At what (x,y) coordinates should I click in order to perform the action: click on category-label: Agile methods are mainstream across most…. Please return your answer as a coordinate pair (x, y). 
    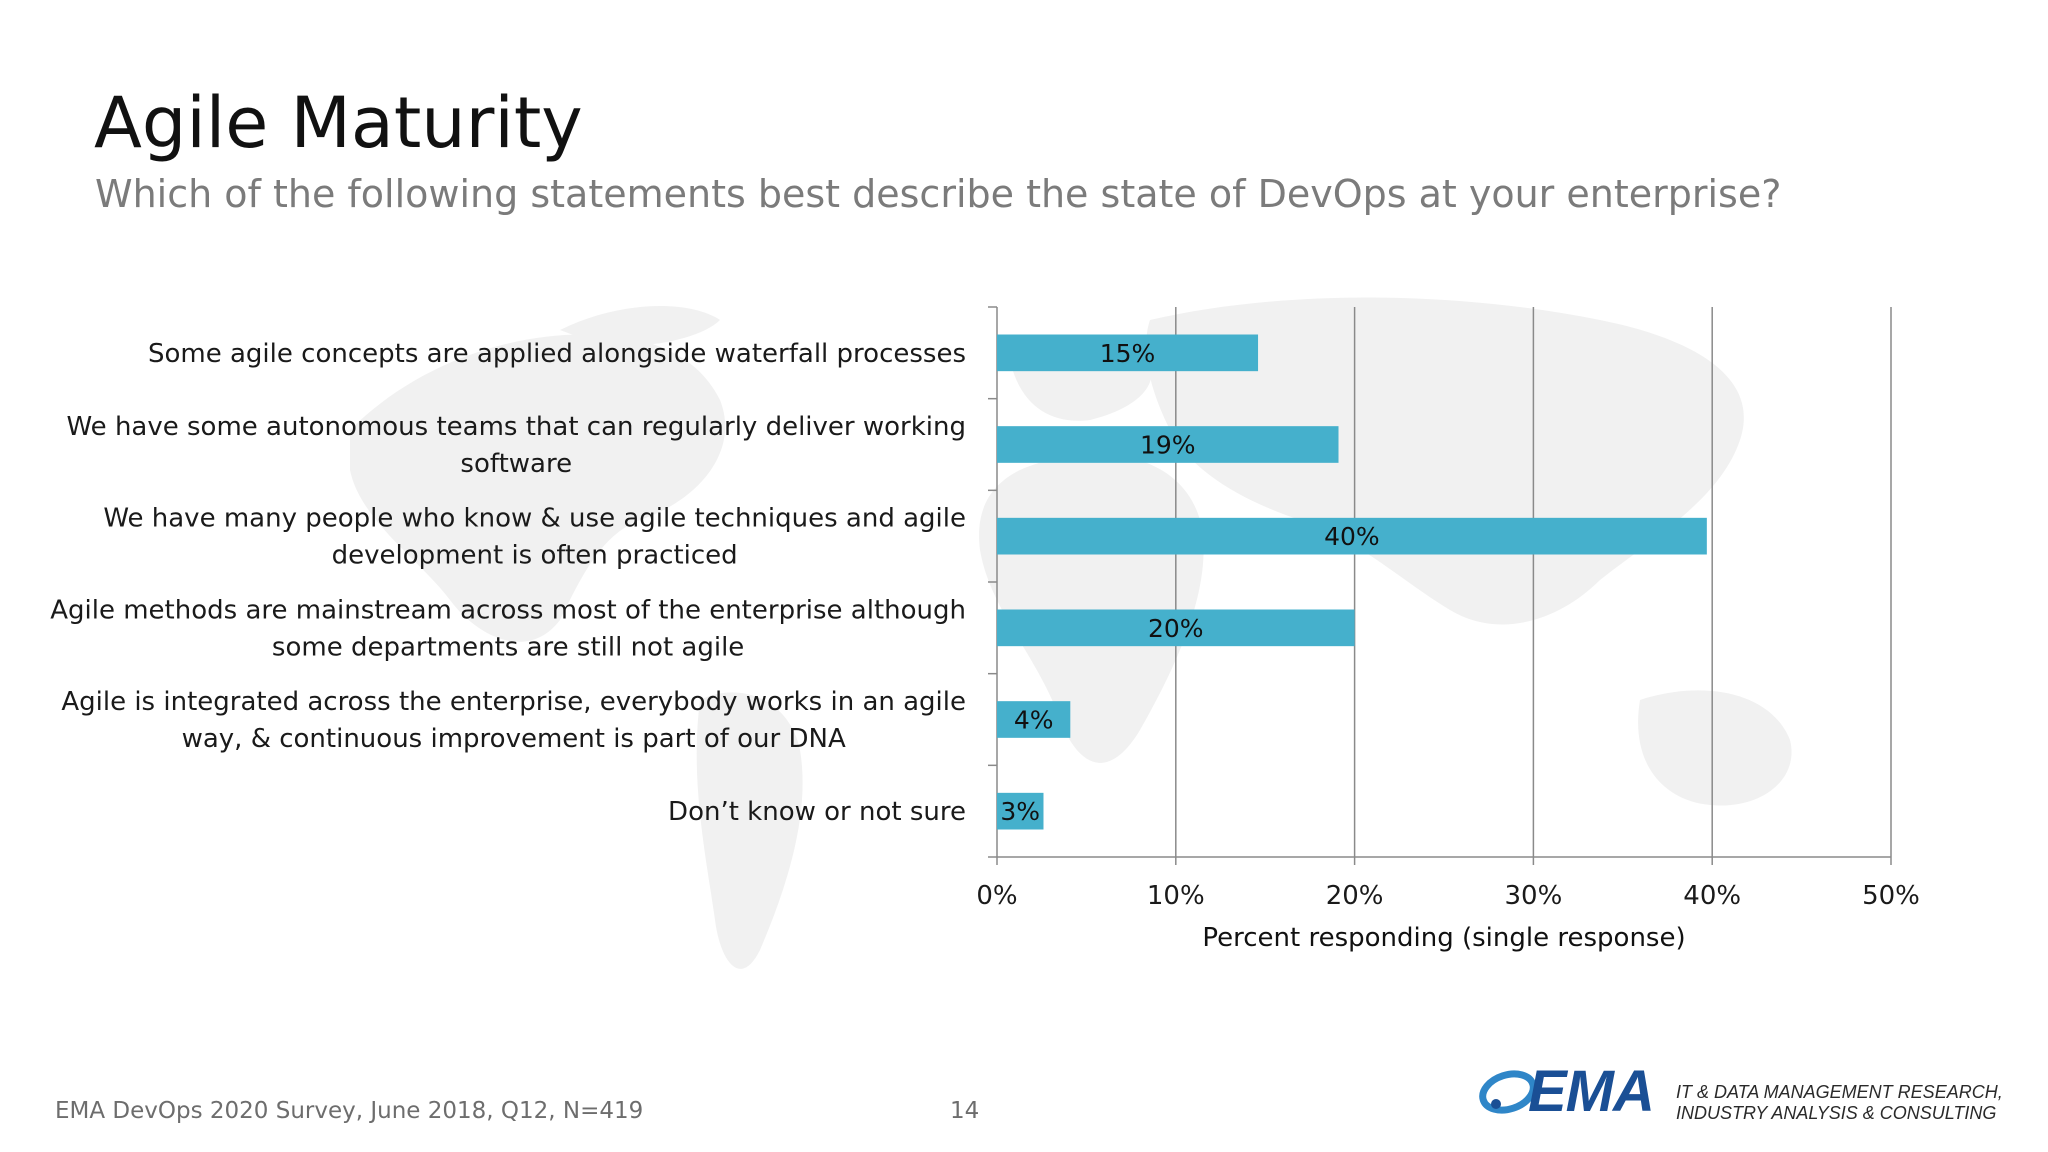
    Looking at the image, I should click on (508, 628).